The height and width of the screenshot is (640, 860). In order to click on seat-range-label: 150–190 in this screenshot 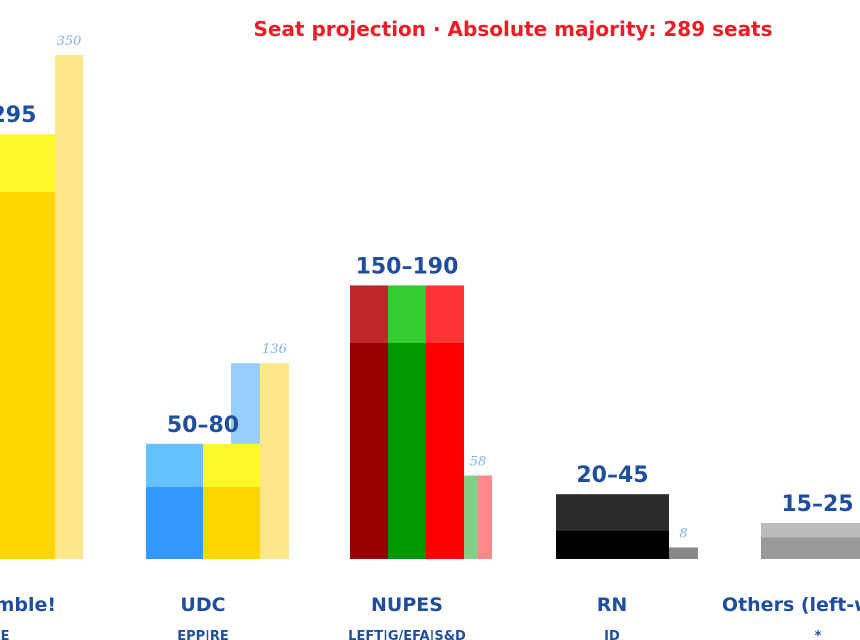, I will do `click(407, 266)`.